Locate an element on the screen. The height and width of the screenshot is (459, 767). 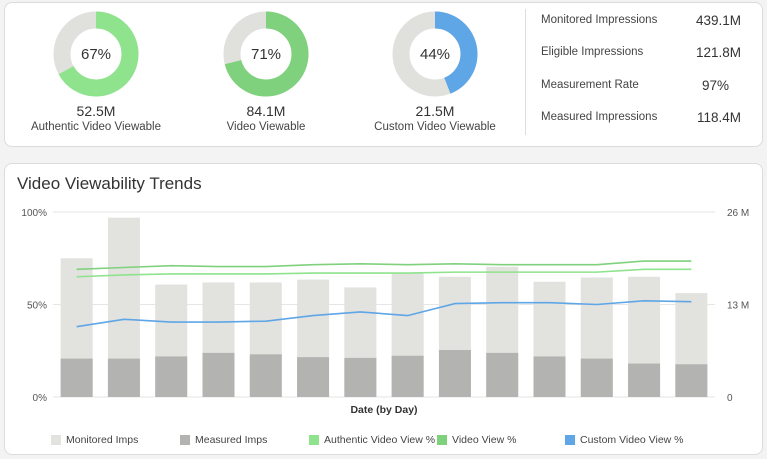
donut-video-viewable: 71% 84.1M Video Viewable is located at coordinates (266, 72).